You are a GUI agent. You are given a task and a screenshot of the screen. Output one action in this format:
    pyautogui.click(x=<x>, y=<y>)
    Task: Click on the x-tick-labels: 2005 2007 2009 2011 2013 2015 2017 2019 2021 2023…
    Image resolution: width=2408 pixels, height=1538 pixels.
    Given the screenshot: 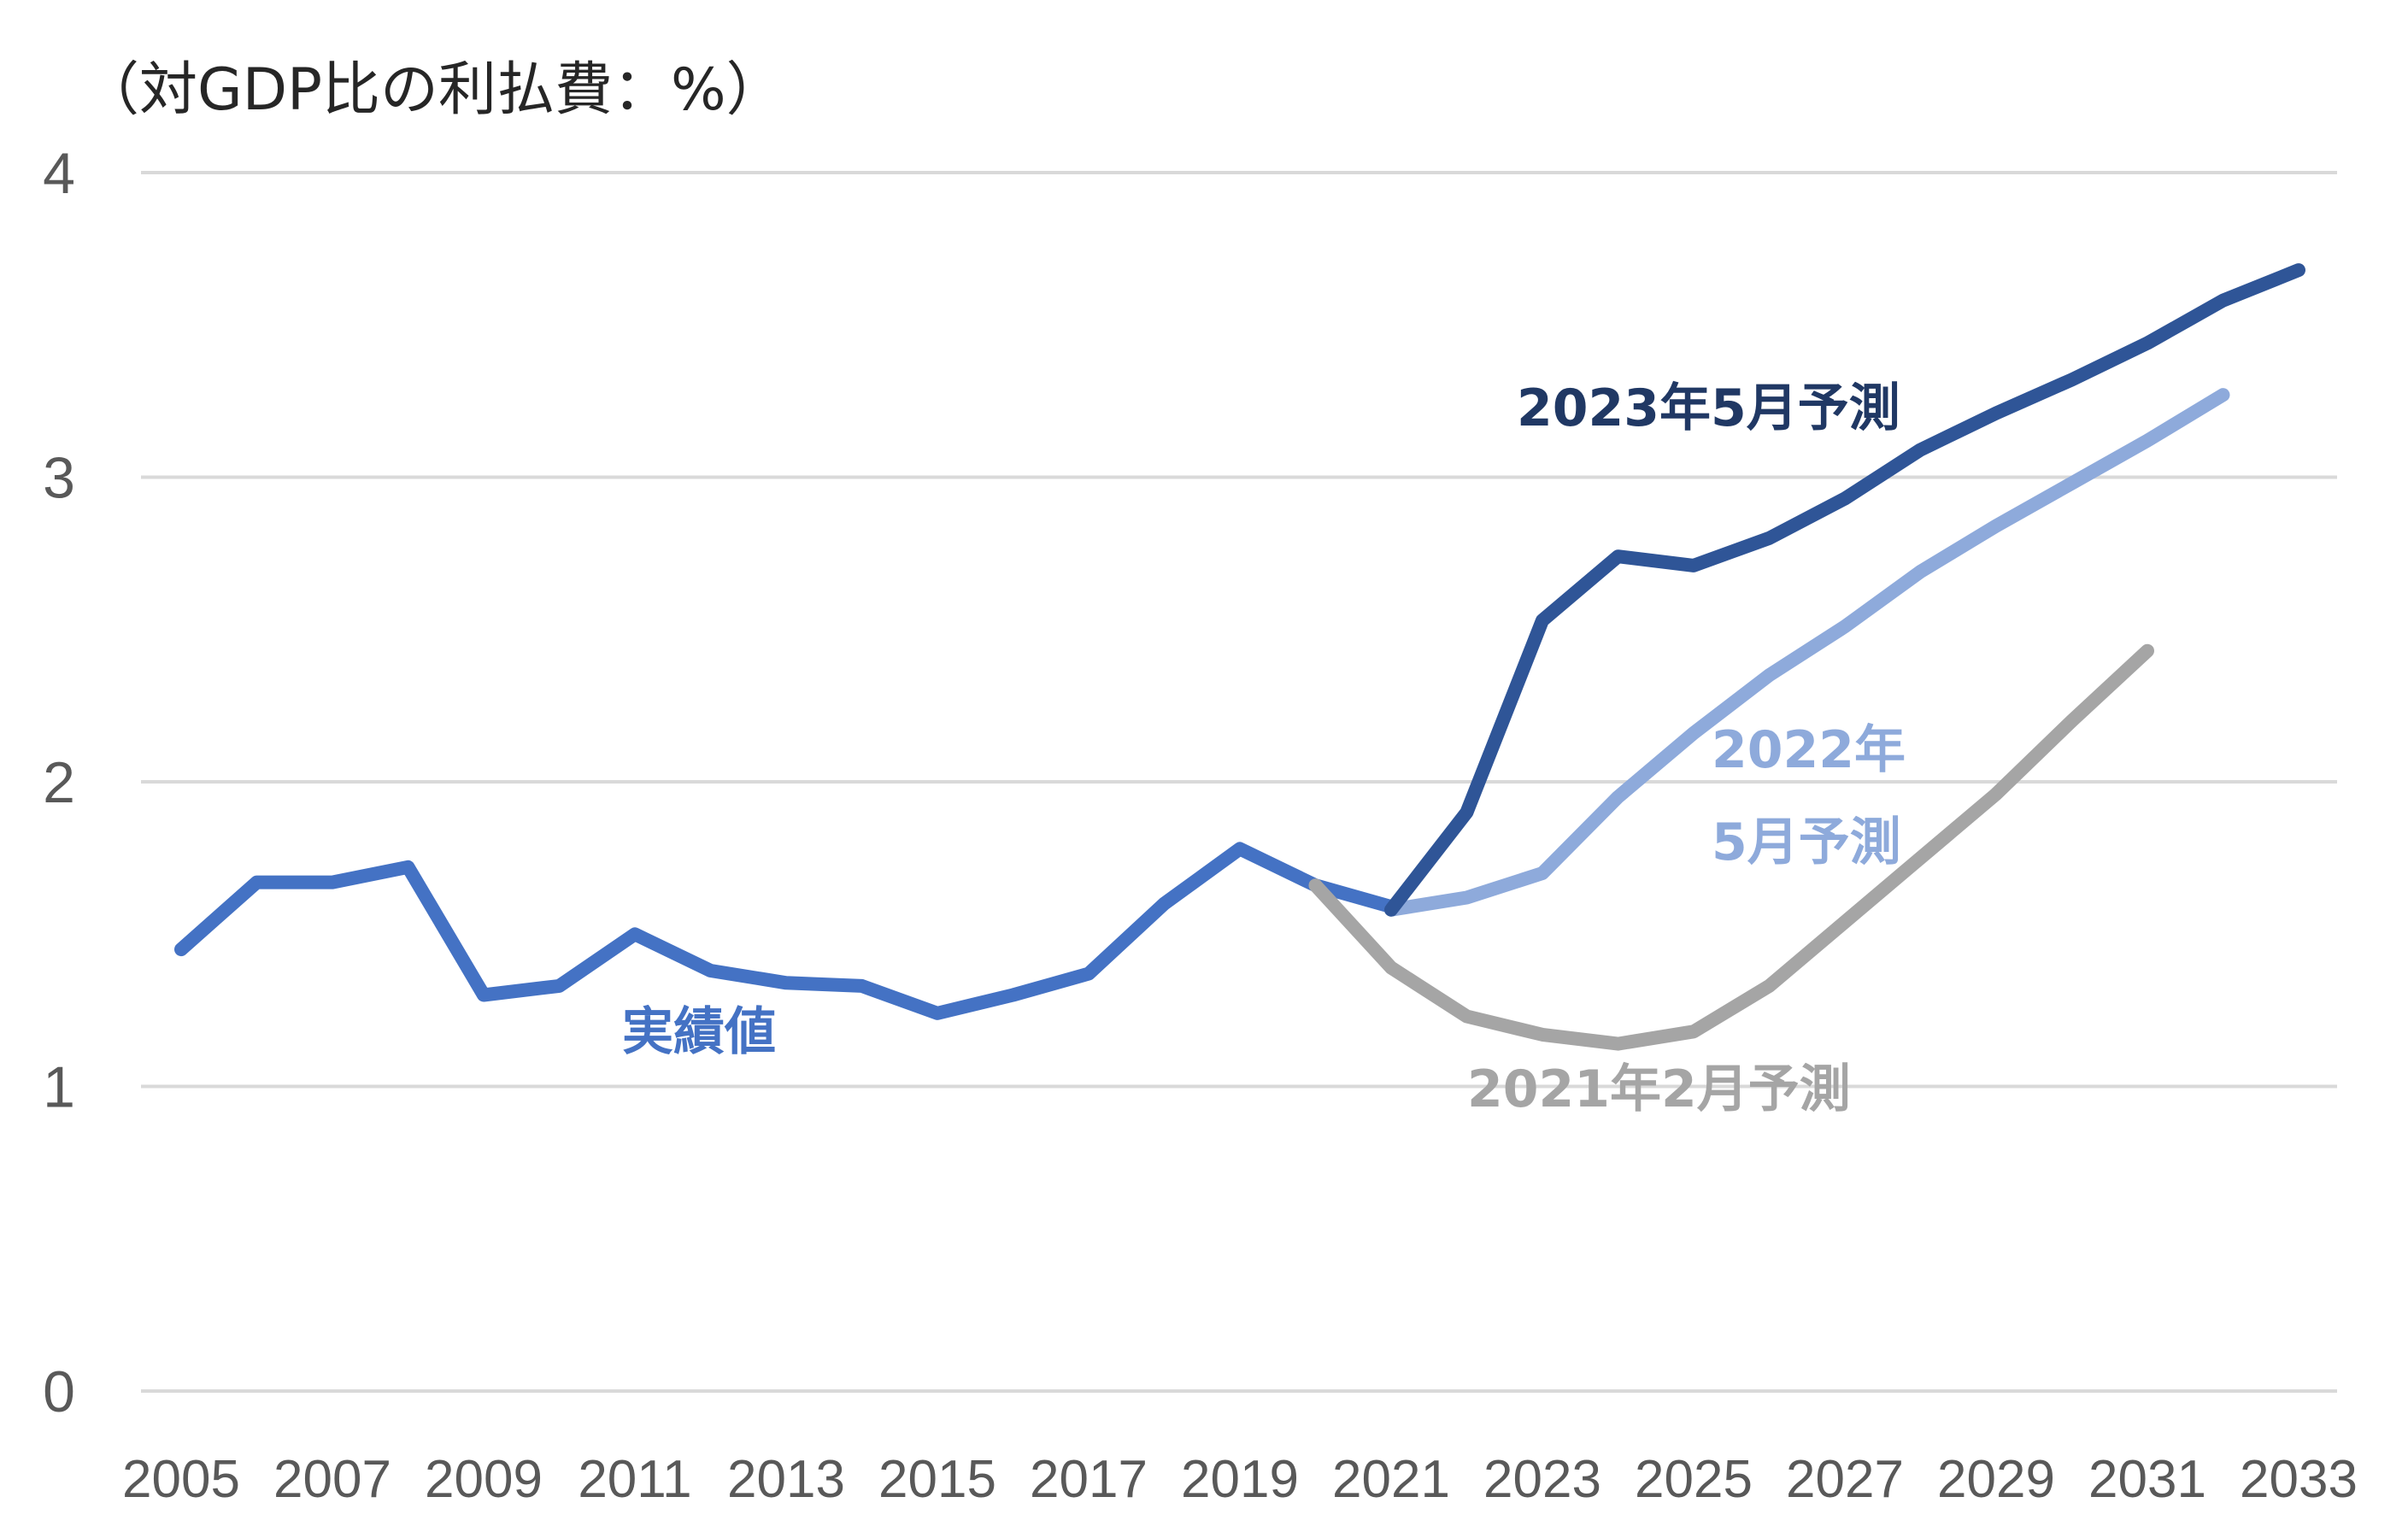 What is the action you would take?
    pyautogui.click(x=1240, y=1480)
    